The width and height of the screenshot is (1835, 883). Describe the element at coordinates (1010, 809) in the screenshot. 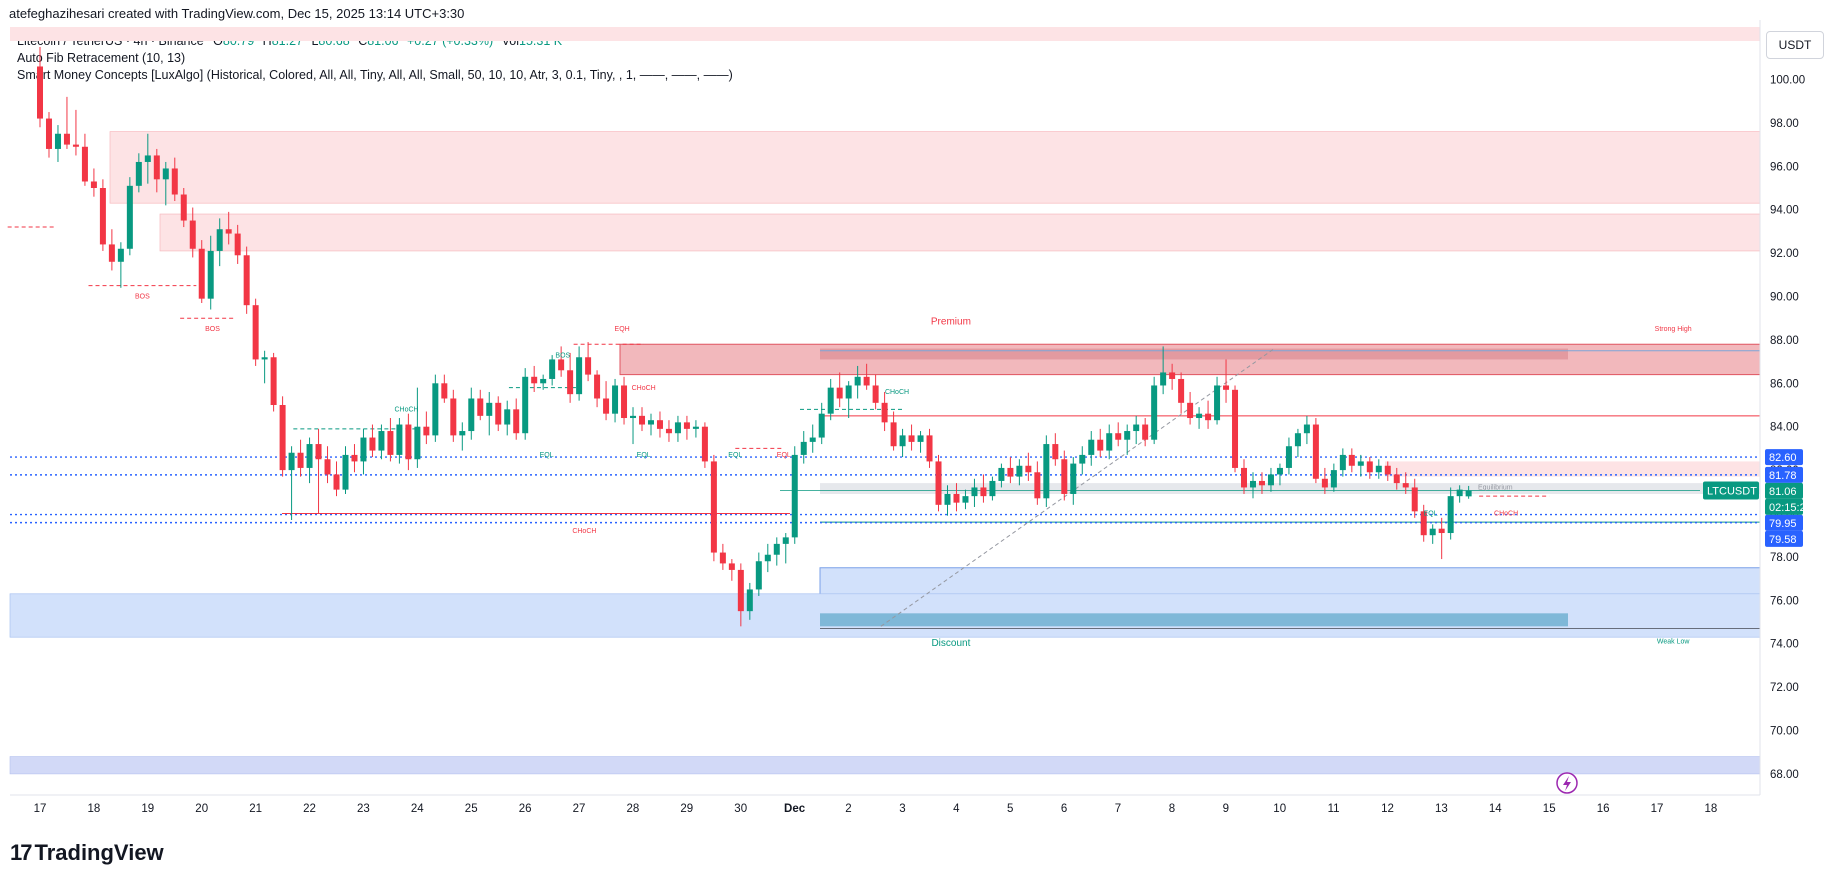

I see `time-tick-label: 5` at that location.